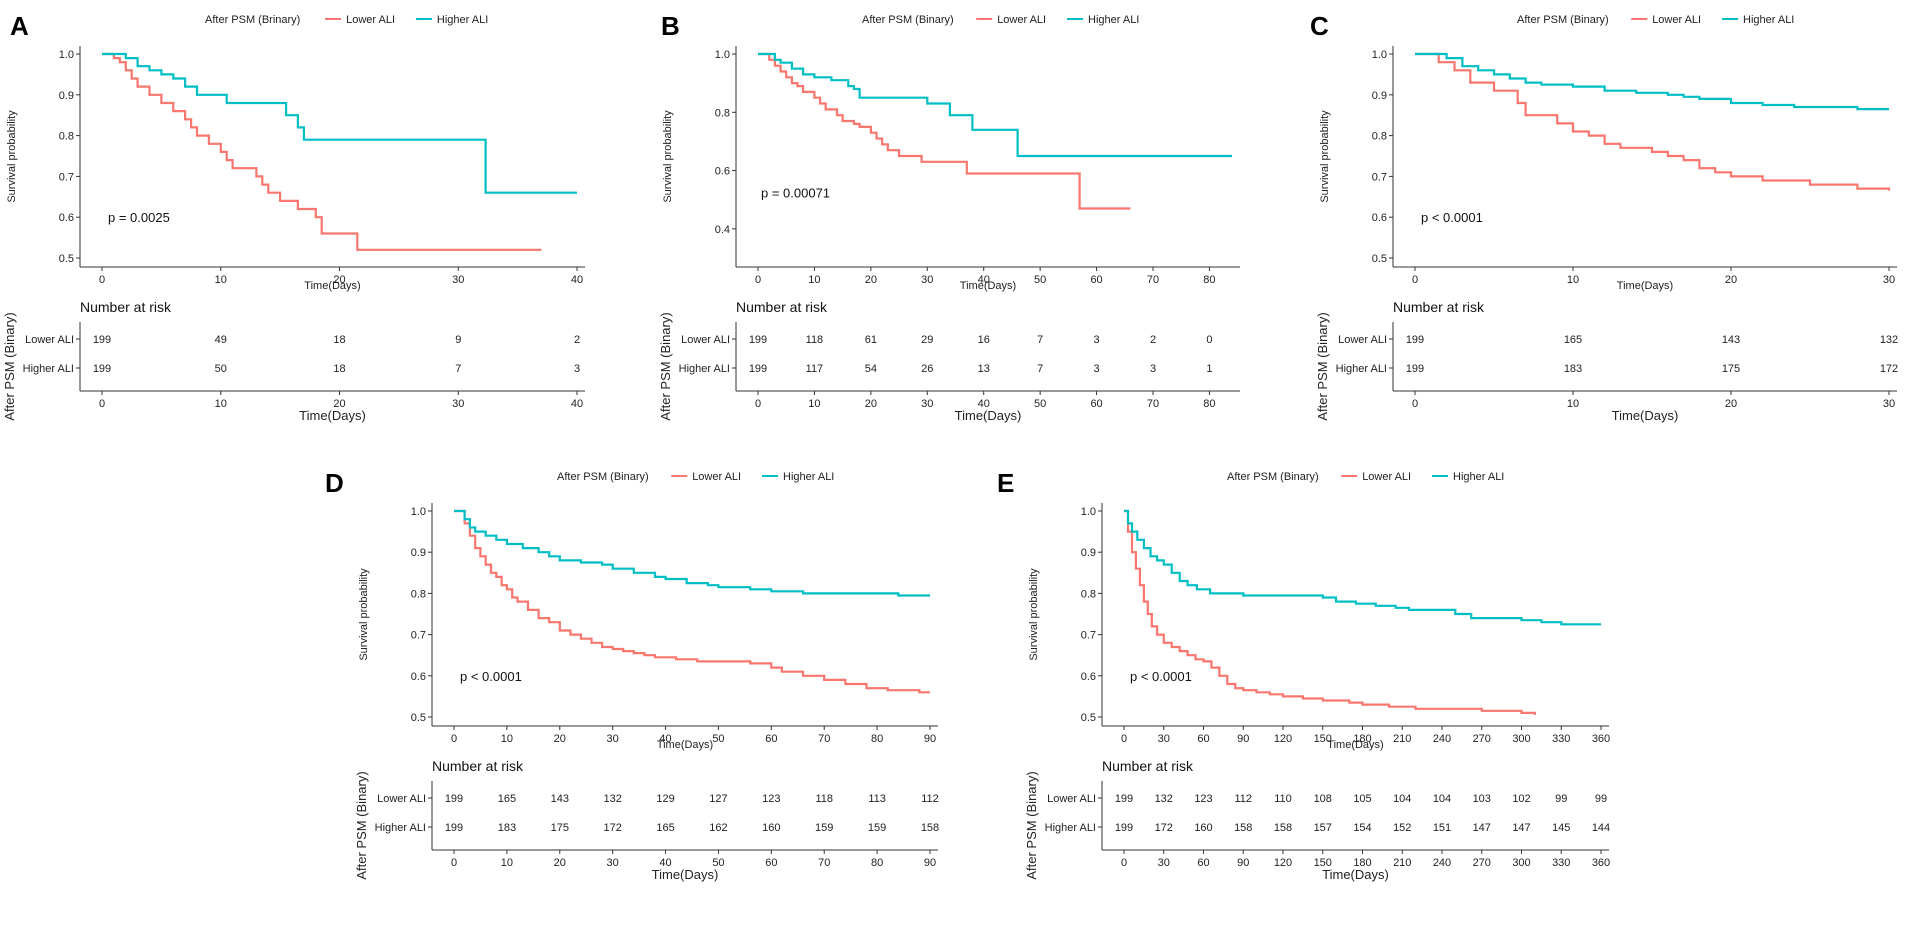  Describe the element at coordinates (1273, 477) in the screenshot. I see `legend-title: After PSM (Binary)` at that location.